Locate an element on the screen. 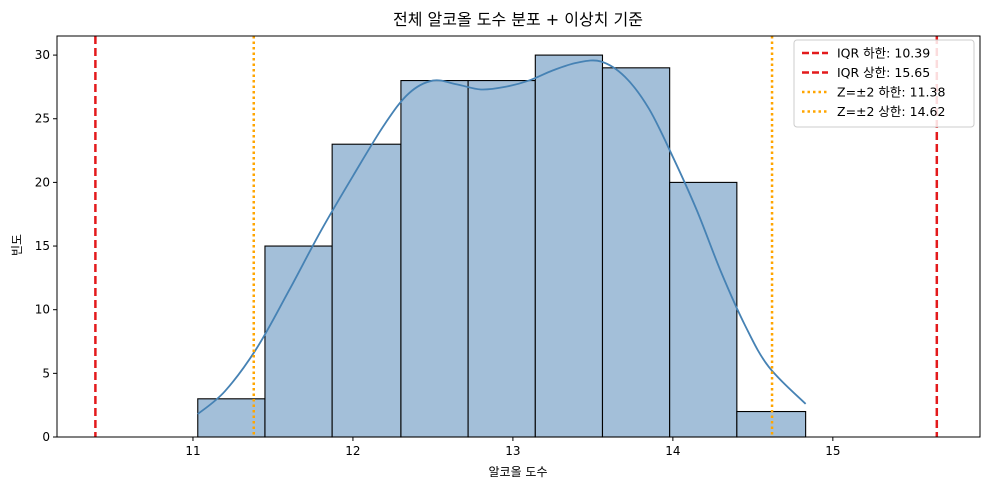 This screenshot has height=494, width=990. y-tick-label: 10 is located at coordinates (42, 310).